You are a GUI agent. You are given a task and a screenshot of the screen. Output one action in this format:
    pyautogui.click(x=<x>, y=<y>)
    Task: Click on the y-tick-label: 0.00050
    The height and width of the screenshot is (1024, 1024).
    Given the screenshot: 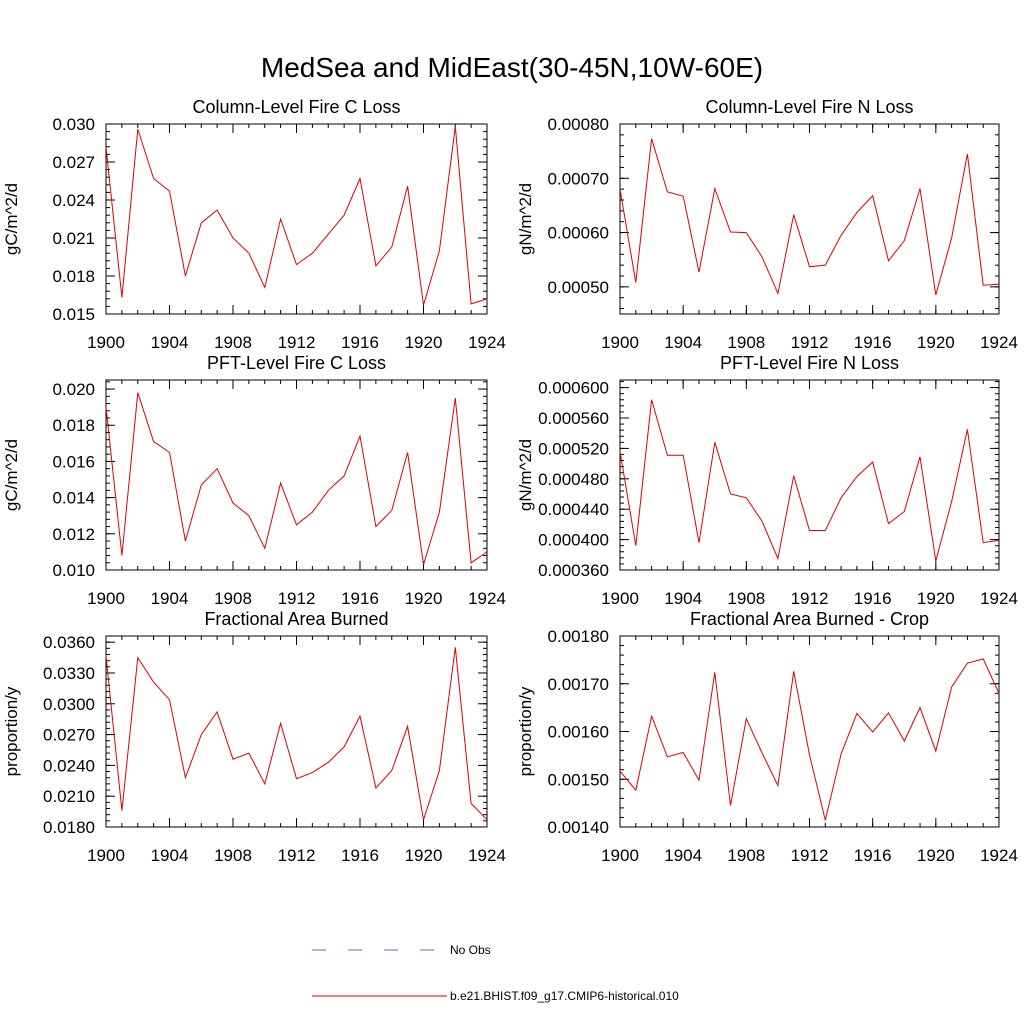 What is the action you would take?
    pyautogui.click(x=578, y=287)
    